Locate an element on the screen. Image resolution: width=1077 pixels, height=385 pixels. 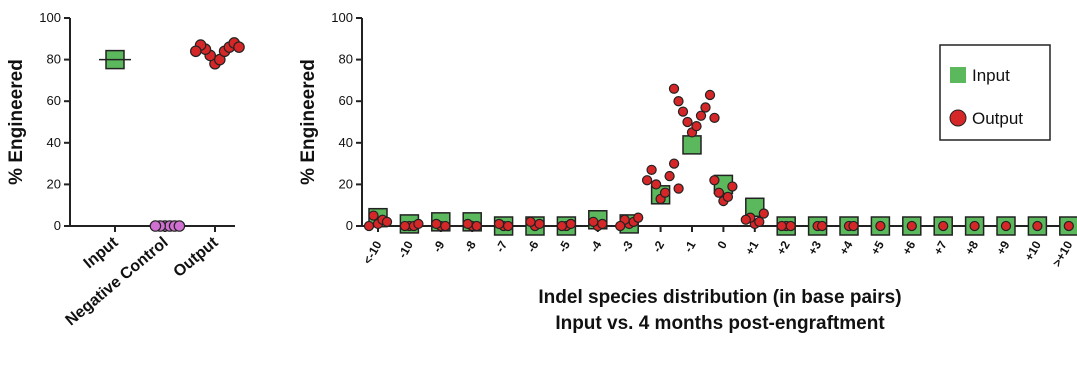
x-tick-label: -10 is located at coordinates (405, 249).